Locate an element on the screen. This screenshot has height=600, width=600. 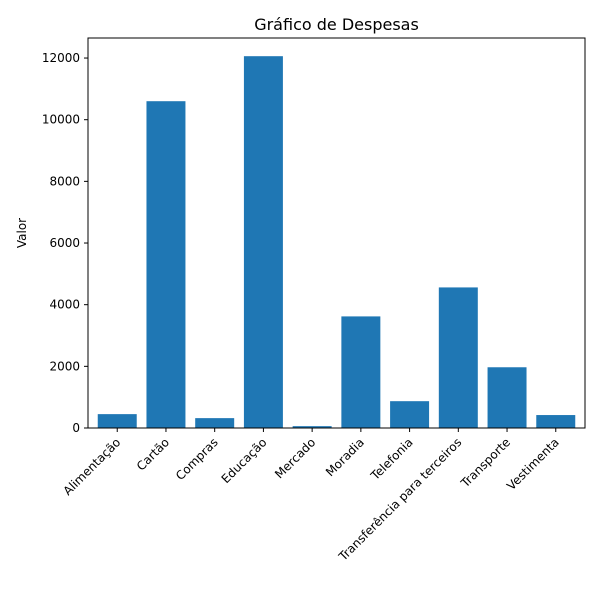
y-tick-label: 0 is located at coordinates (76, 428).